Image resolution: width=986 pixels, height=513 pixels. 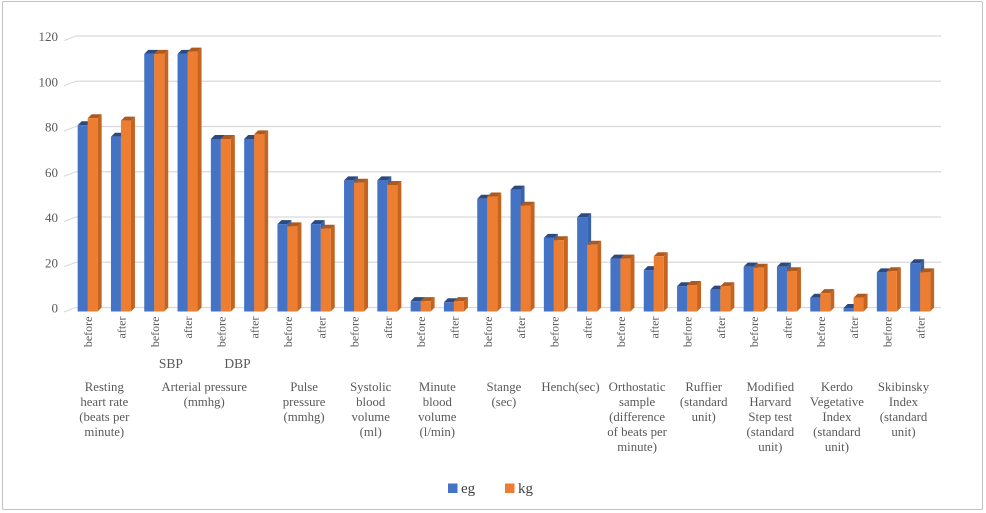 What do you see at coordinates (519, 489) in the screenshot?
I see `legend-item-kg: kg` at bounding box center [519, 489].